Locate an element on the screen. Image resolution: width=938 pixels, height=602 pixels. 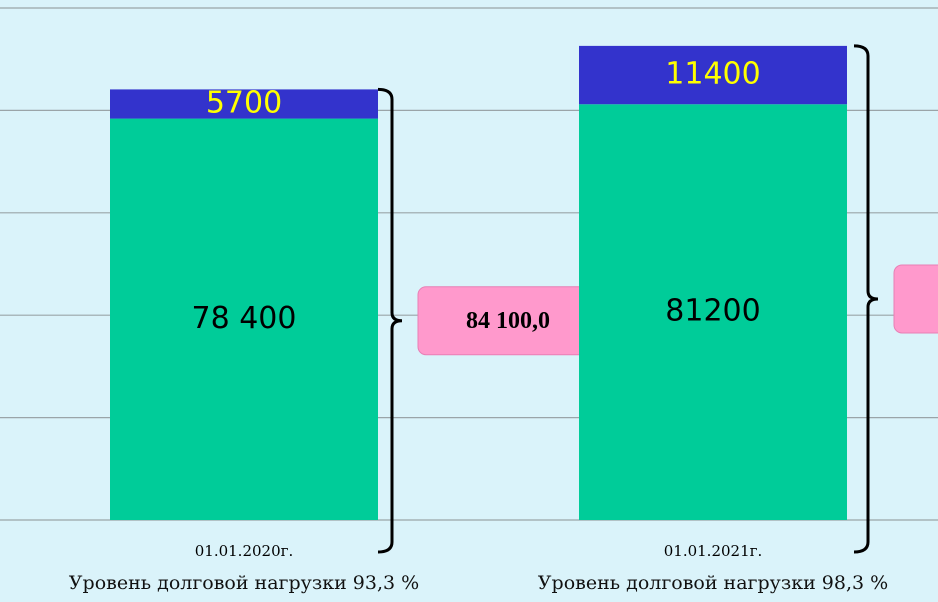
total-label: 84 100,0 is located at coordinates (508, 321).